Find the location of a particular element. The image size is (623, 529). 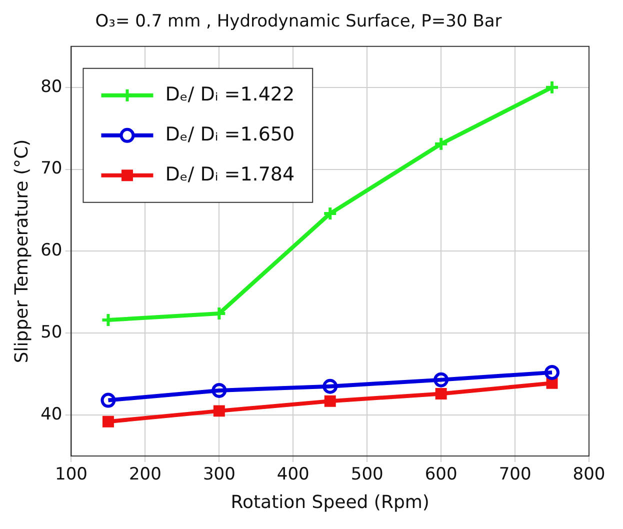

x-axis-title: Rotation Speed (Rpm) is located at coordinates (330, 502).